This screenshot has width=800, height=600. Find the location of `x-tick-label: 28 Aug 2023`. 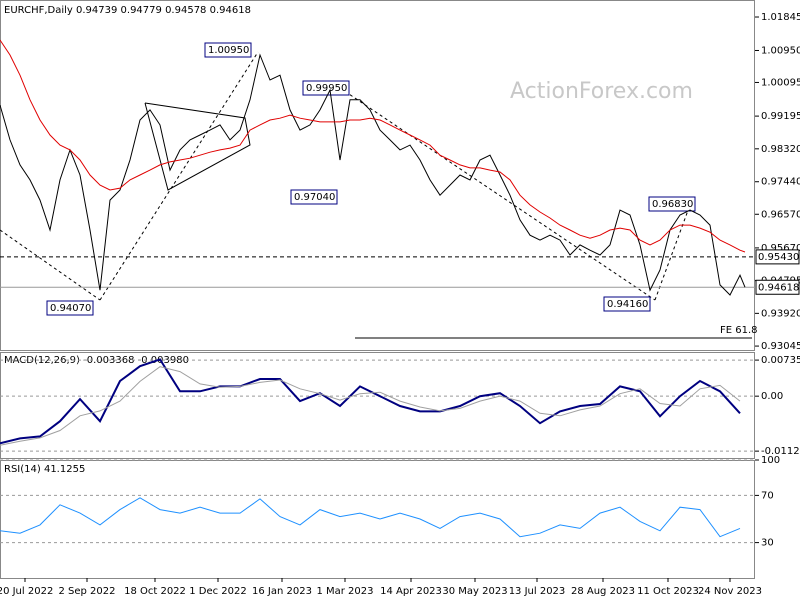

x-tick-label: 28 Aug 2023 is located at coordinates (603, 591).